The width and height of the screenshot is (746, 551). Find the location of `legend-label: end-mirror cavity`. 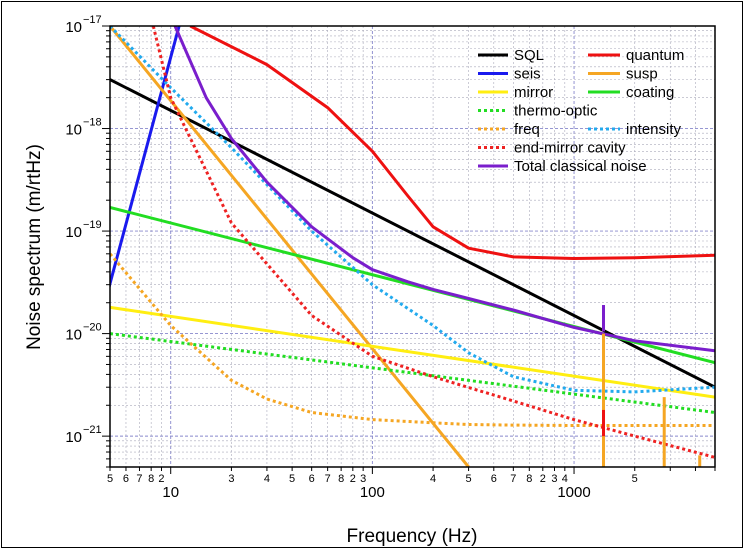

legend-label: end-mirror cavity is located at coordinates (570, 148).